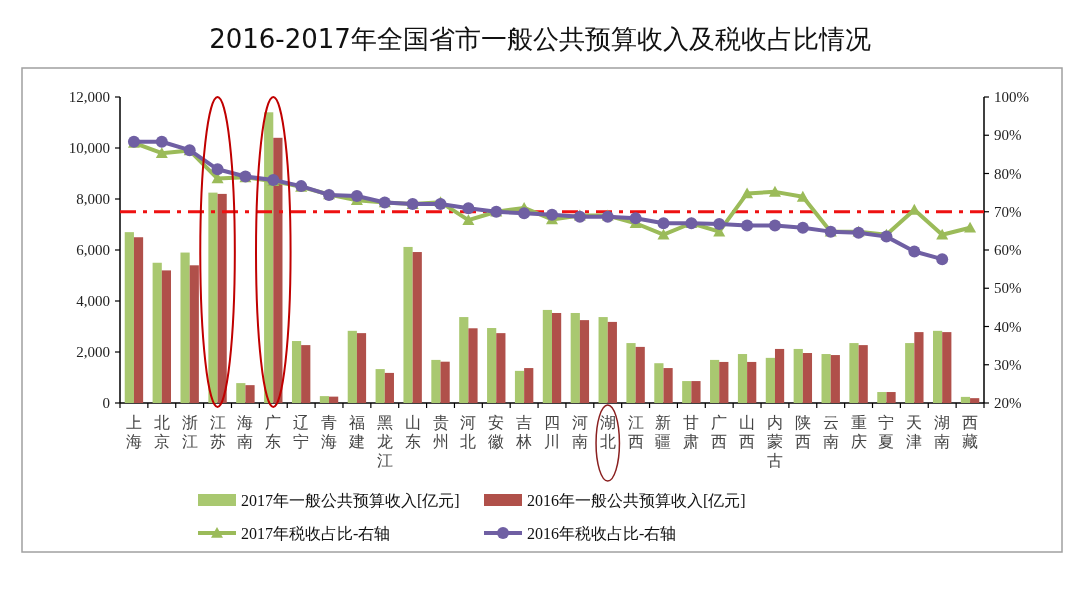 Image resolution: width=1080 pixels, height=608 pixels. What do you see at coordinates (301, 432) in the screenshot?
I see `x-tick-label: 辽宁` at bounding box center [301, 432].